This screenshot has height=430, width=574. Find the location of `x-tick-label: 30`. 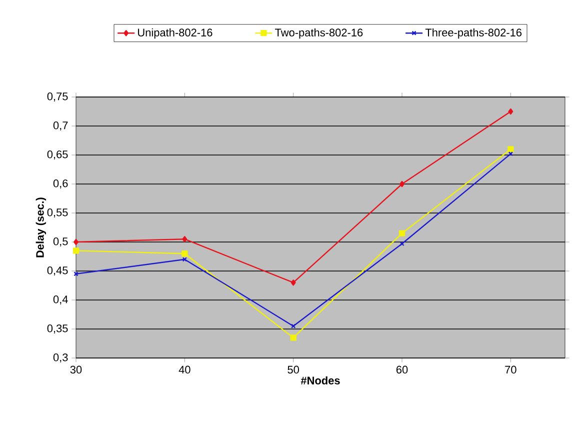

x-tick-label: 30 is located at coordinates (76, 370).